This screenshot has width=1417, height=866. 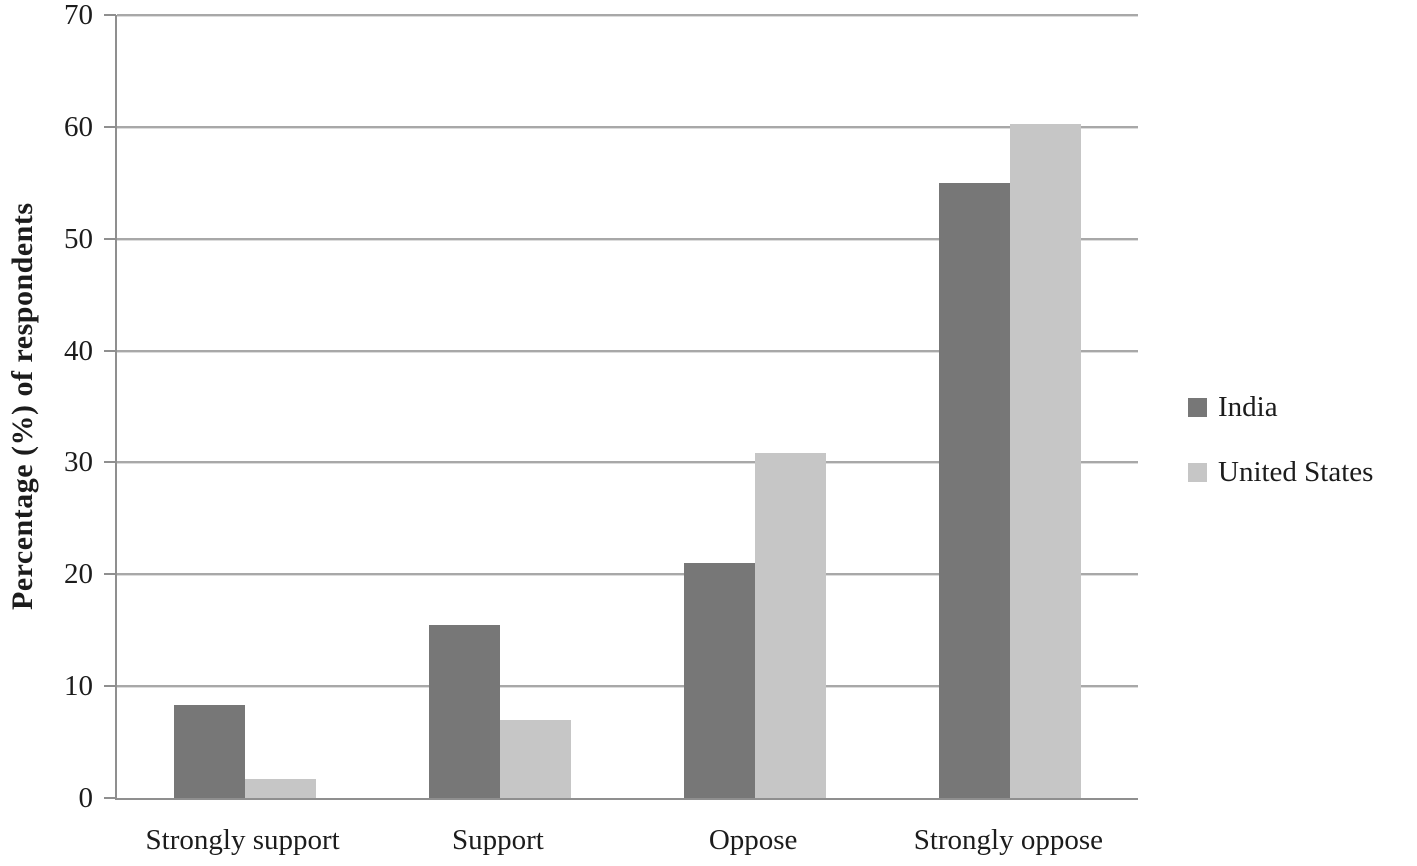 I want to click on y-tick-label-0: 0, so click(x=86, y=798).